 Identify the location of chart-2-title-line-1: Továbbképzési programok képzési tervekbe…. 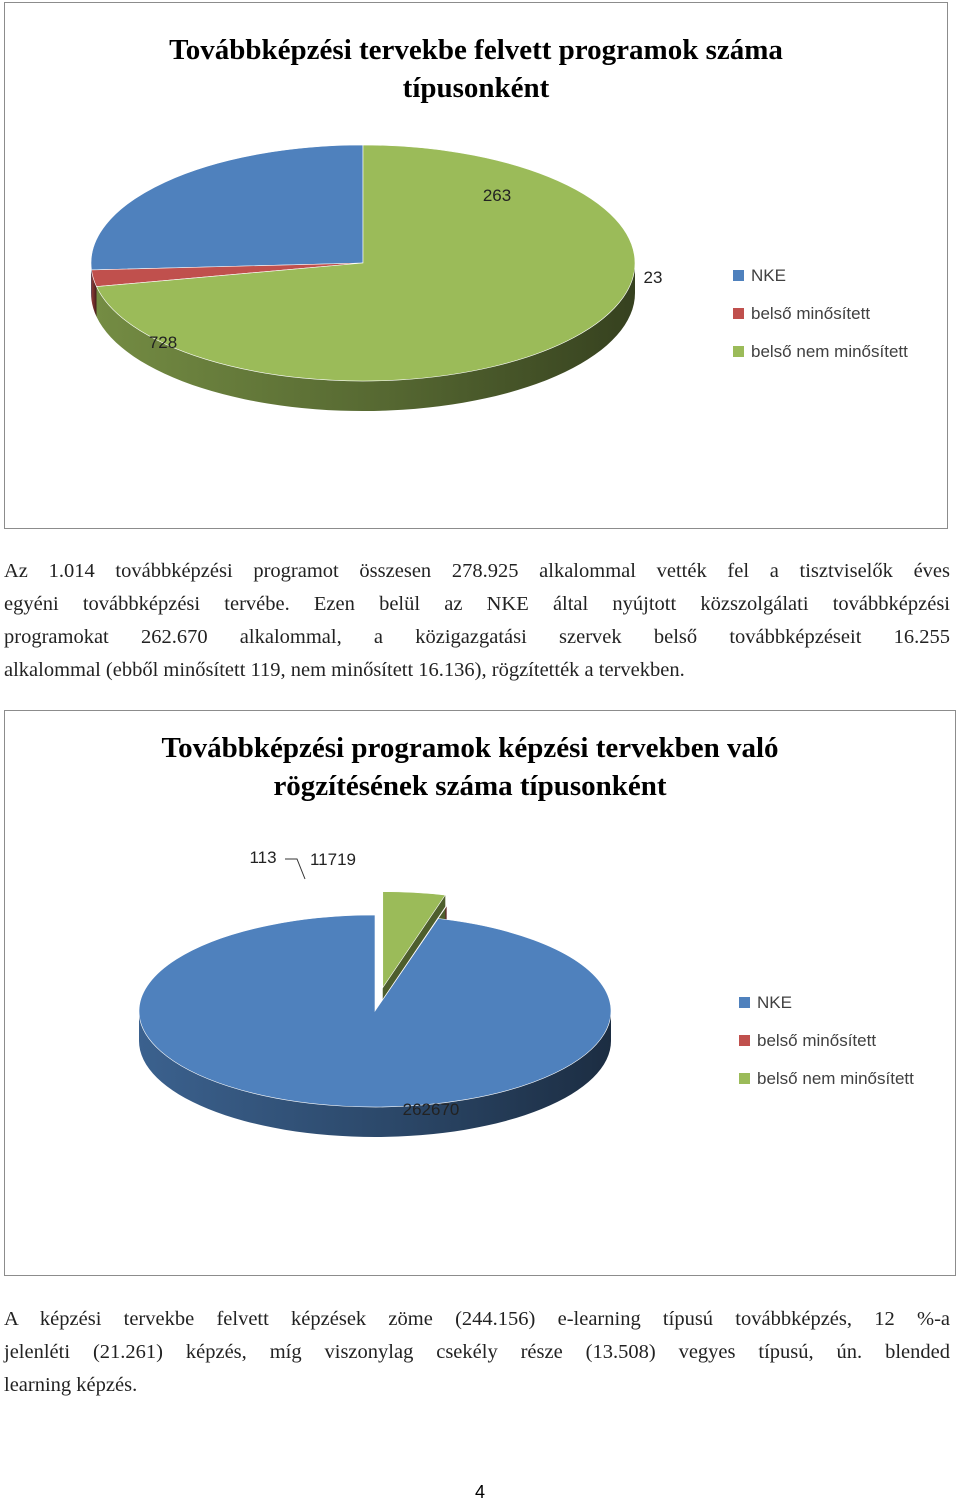
(470, 748).